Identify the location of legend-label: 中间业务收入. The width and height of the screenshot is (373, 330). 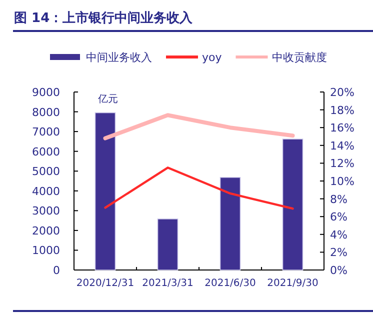
(119, 57).